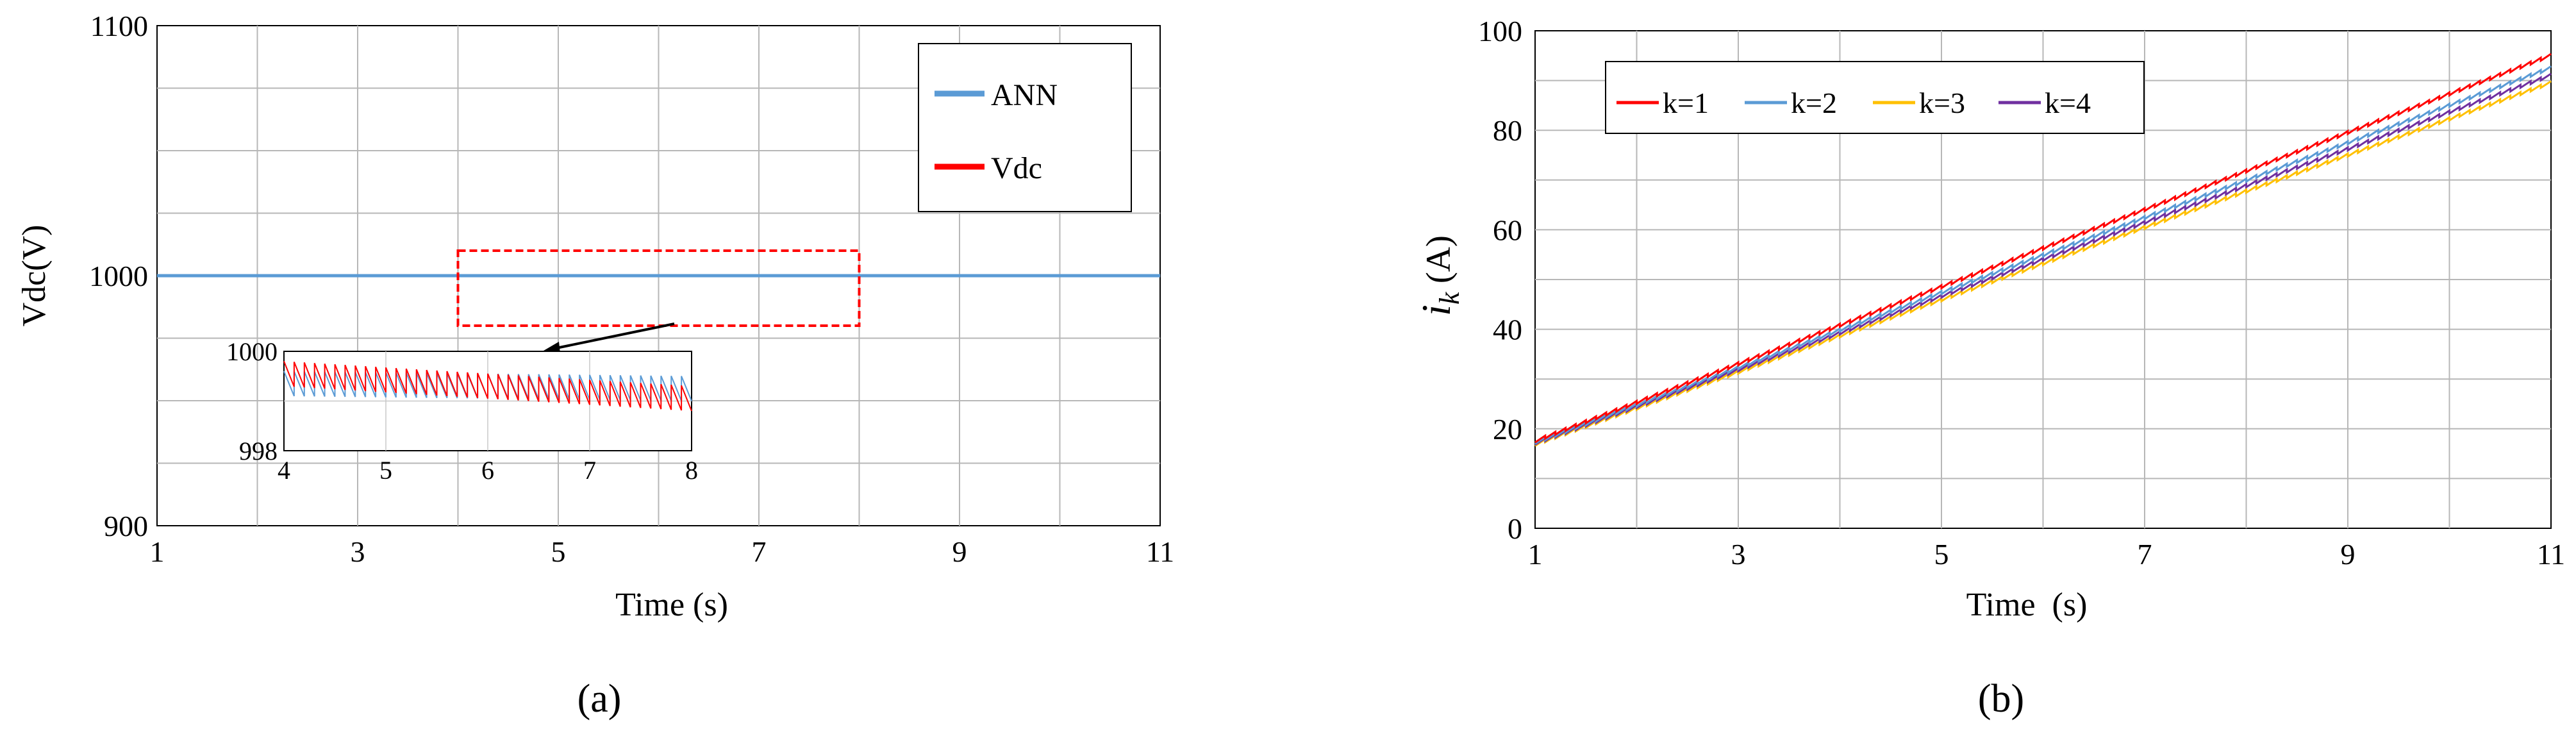 This screenshot has width=2576, height=736. I want to click on chart-b-y-axis-unit: (A), so click(1438, 259).